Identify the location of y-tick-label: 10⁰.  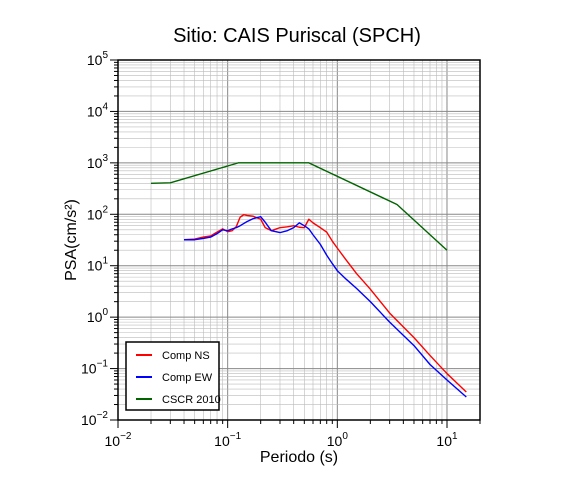
(98, 316).